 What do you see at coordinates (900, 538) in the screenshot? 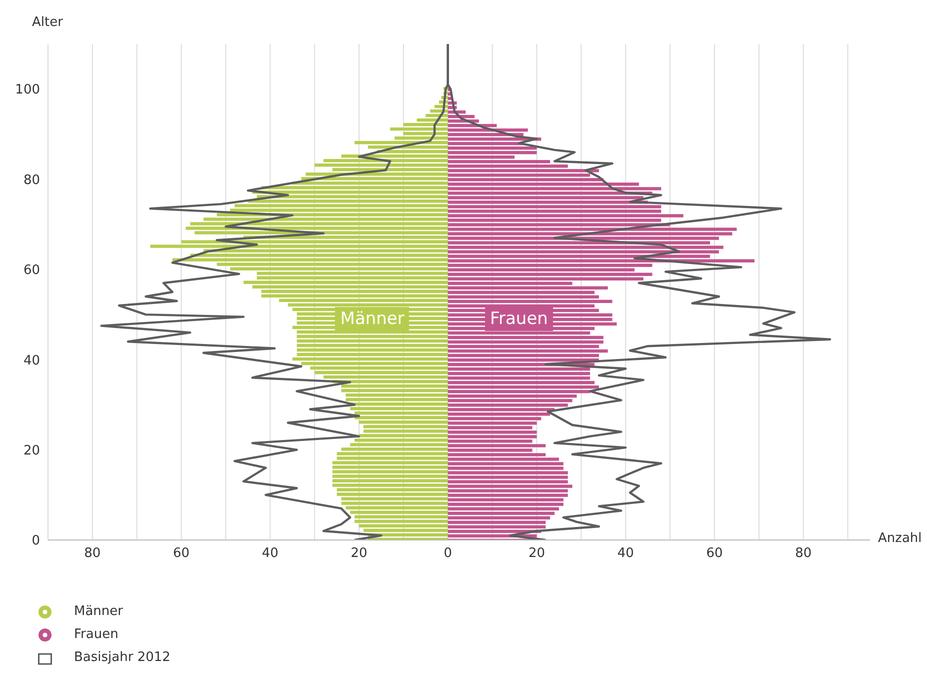
I see `x-axis-title: Anzahl` at bounding box center [900, 538].